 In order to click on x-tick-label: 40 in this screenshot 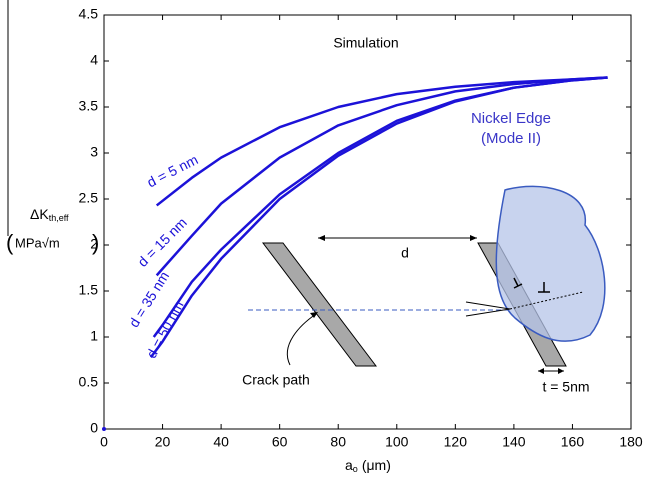, I will do `click(221, 442)`.